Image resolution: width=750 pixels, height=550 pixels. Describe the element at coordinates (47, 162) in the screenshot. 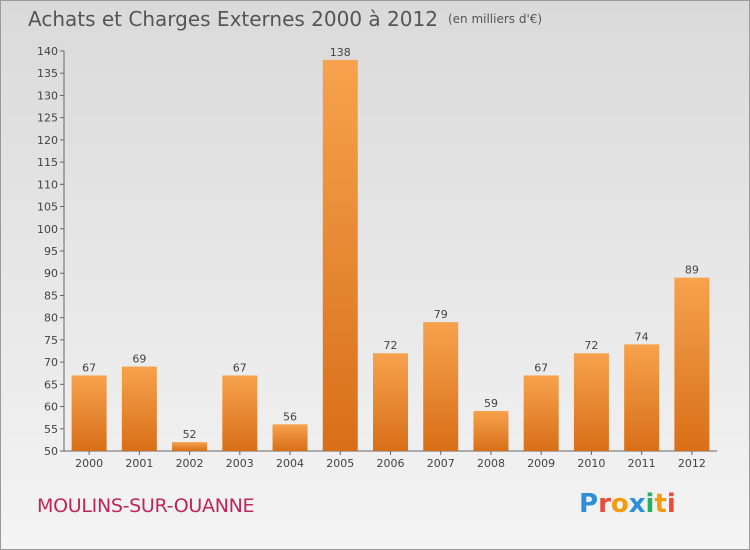

I see `y-tick-label: 115` at that location.